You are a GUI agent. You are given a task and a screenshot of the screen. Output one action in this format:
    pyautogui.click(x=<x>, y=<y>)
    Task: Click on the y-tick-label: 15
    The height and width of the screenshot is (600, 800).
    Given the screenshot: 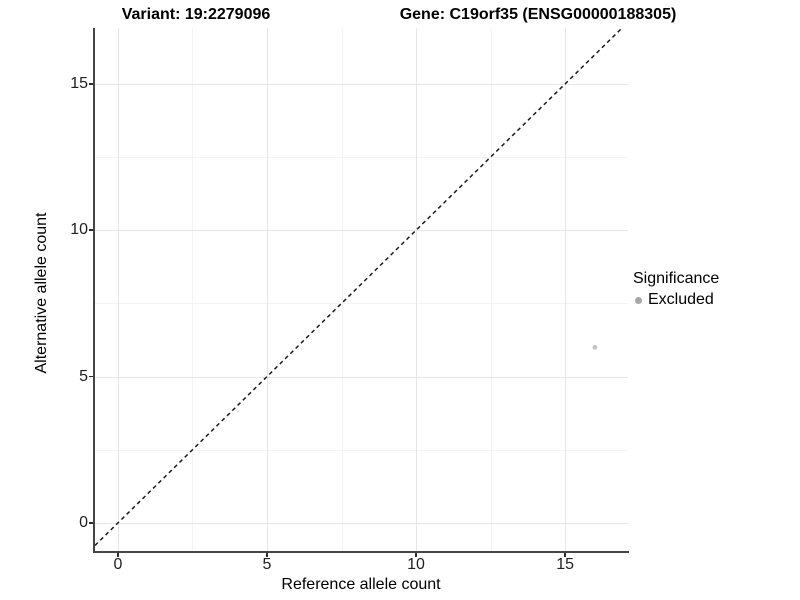 What is the action you would take?
    pyautogui.click(x=79, y=83)
    